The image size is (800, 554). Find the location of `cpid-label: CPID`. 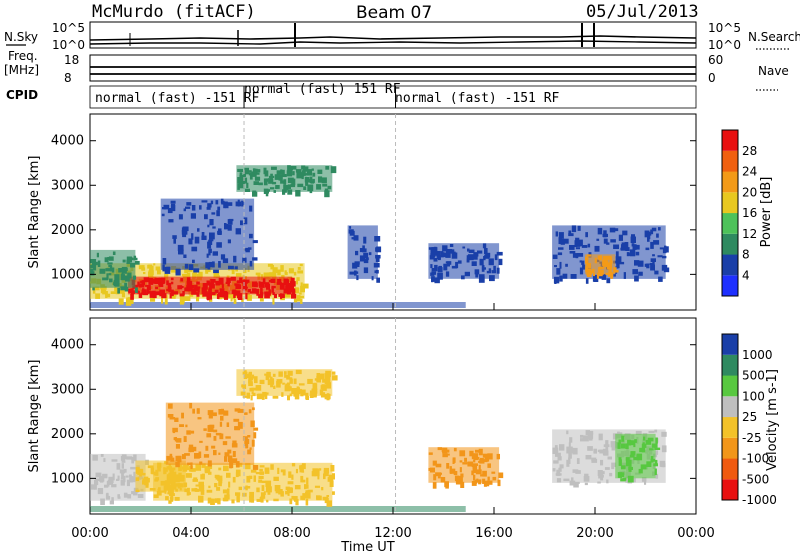

cpid-label: CPID is located at coordinates (22, 95).